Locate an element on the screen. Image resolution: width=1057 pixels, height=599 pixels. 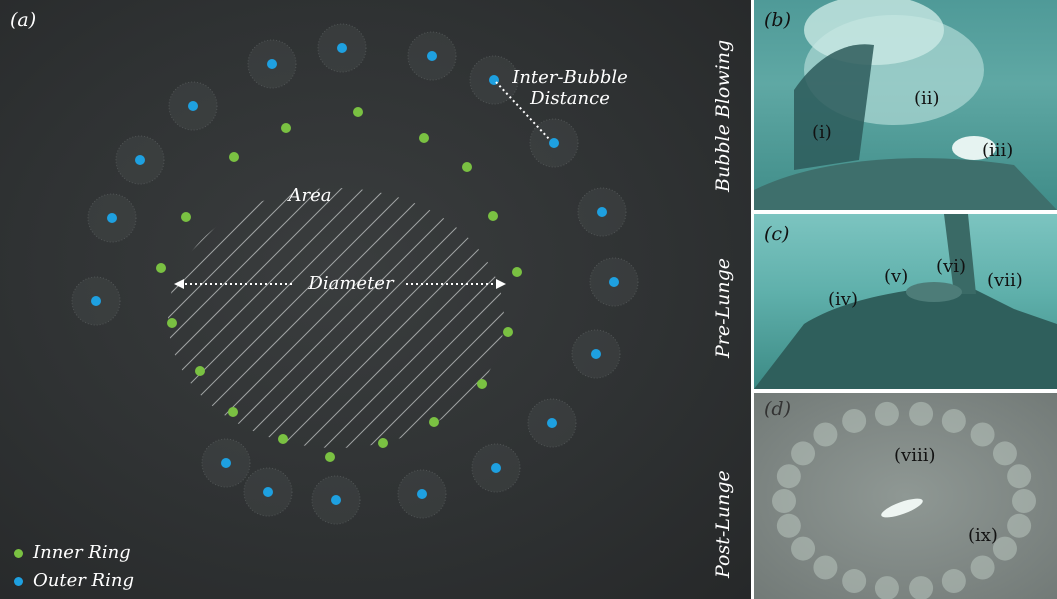
panel-b-label: (b) is located at coordinates (777, 20).